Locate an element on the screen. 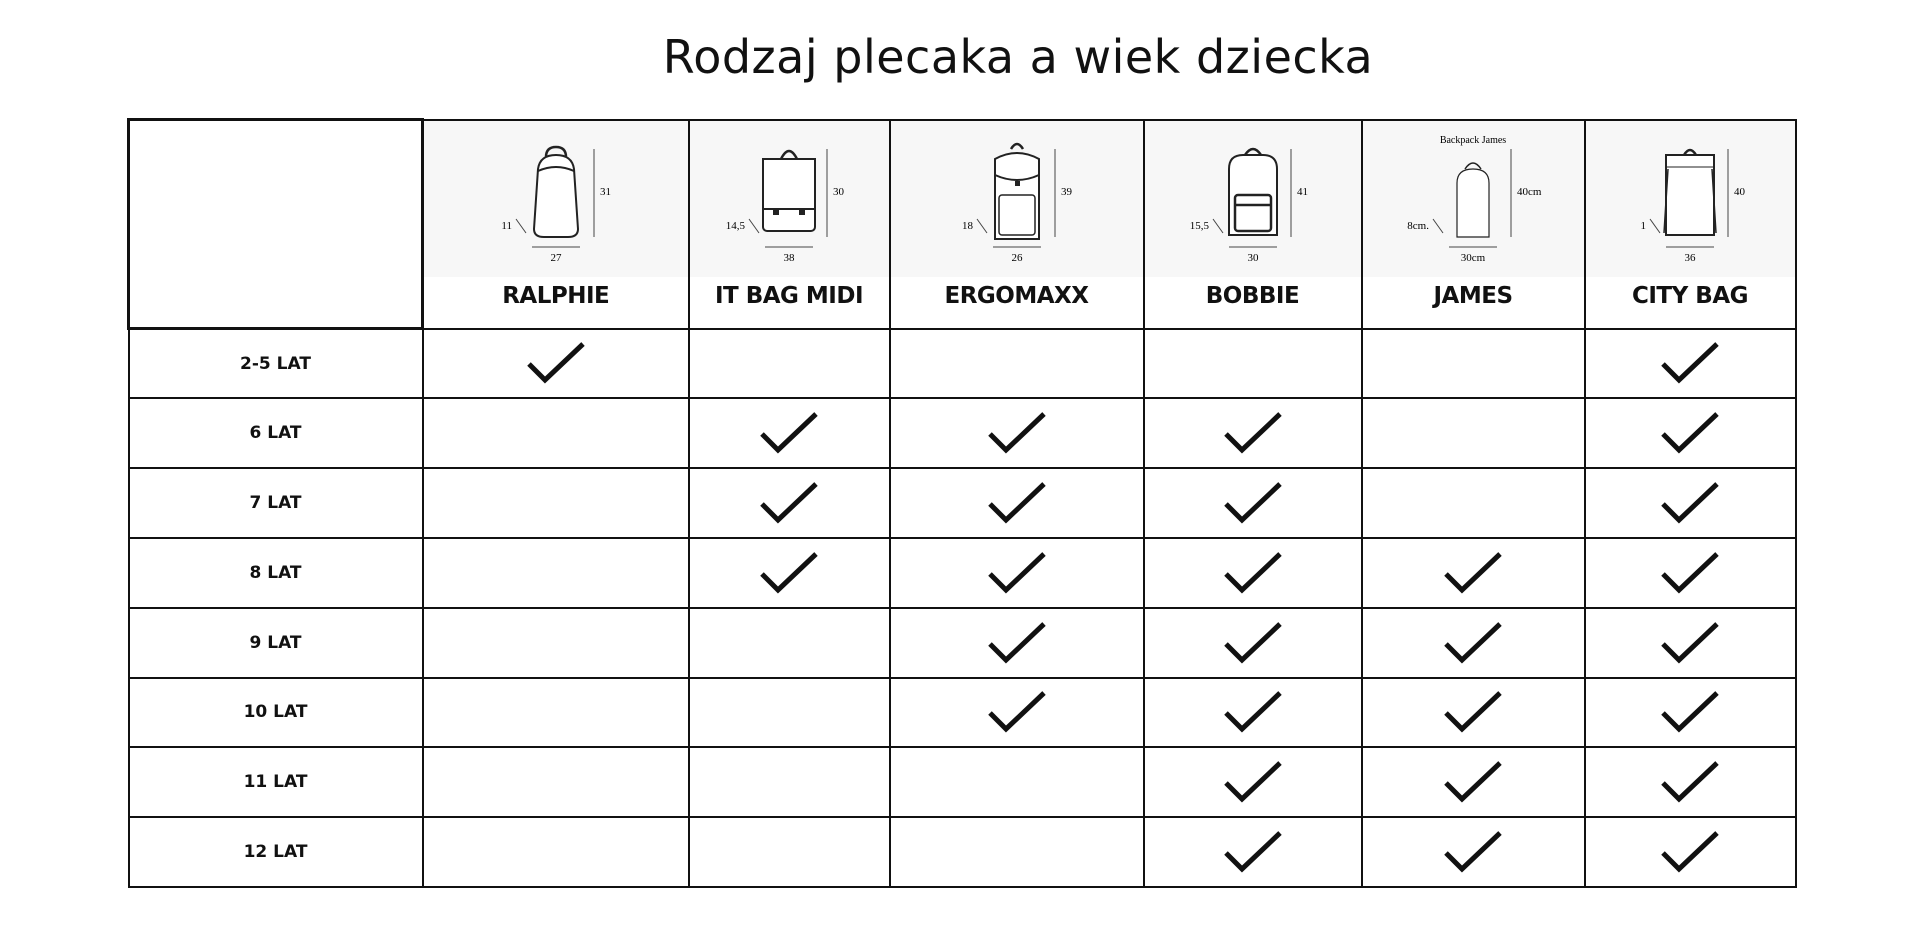  backpack-icon: 41 30 15,5 is located at coordinates (1248, 205).